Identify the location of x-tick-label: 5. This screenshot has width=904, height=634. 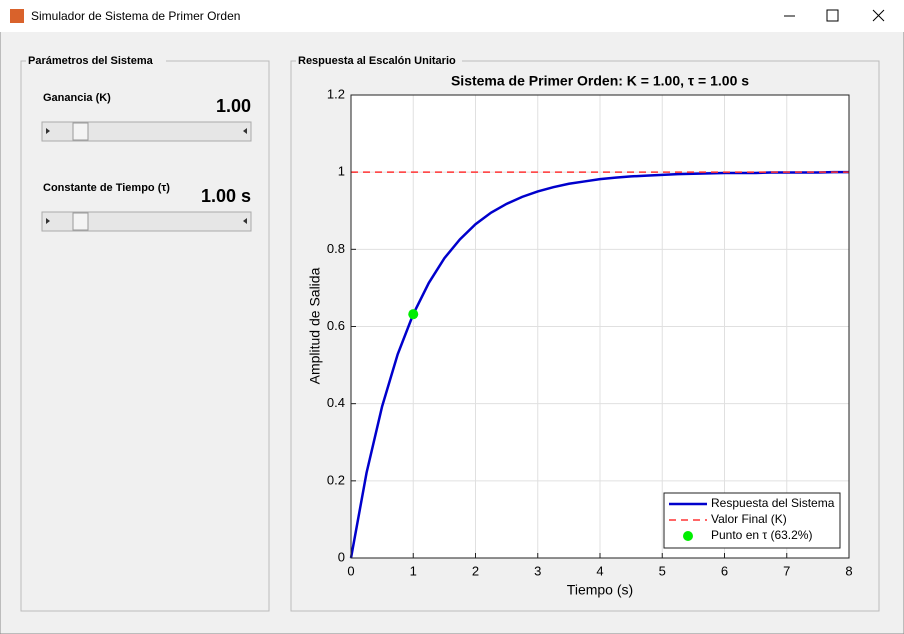
(662, 570).